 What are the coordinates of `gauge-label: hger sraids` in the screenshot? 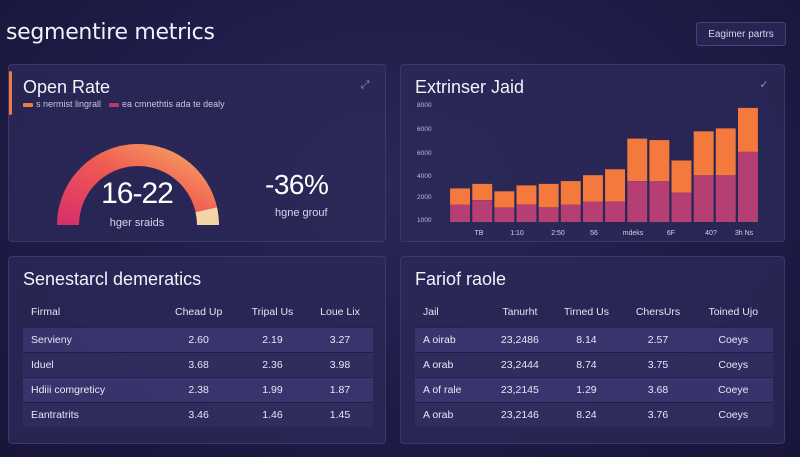 It's located at (137, 223).